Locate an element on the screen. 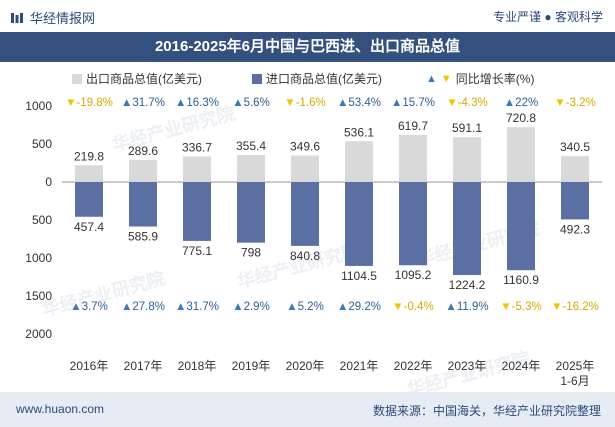 The image size is (615, 427). tagline: 专业严谨 ● 客观科学 is located at coordinates (548, 17).